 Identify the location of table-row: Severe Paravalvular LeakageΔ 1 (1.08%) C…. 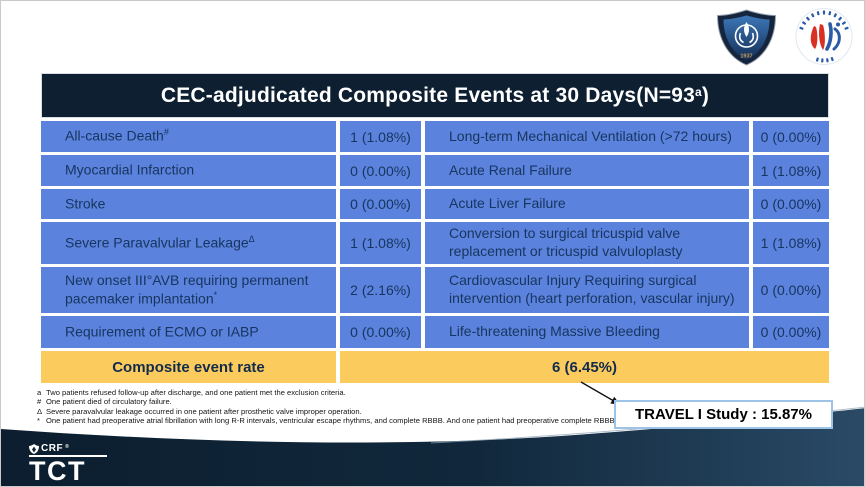
(435, 243).